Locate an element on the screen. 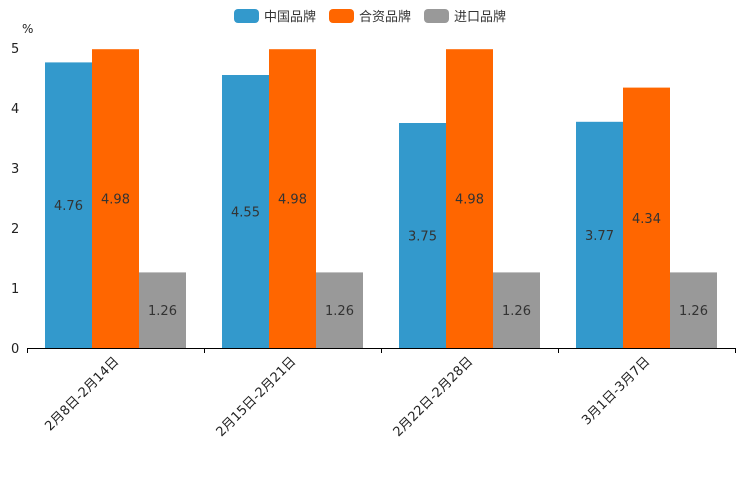 The image size is (744, 500). bar-series2-cat1 is located at coordinates (115, 198).